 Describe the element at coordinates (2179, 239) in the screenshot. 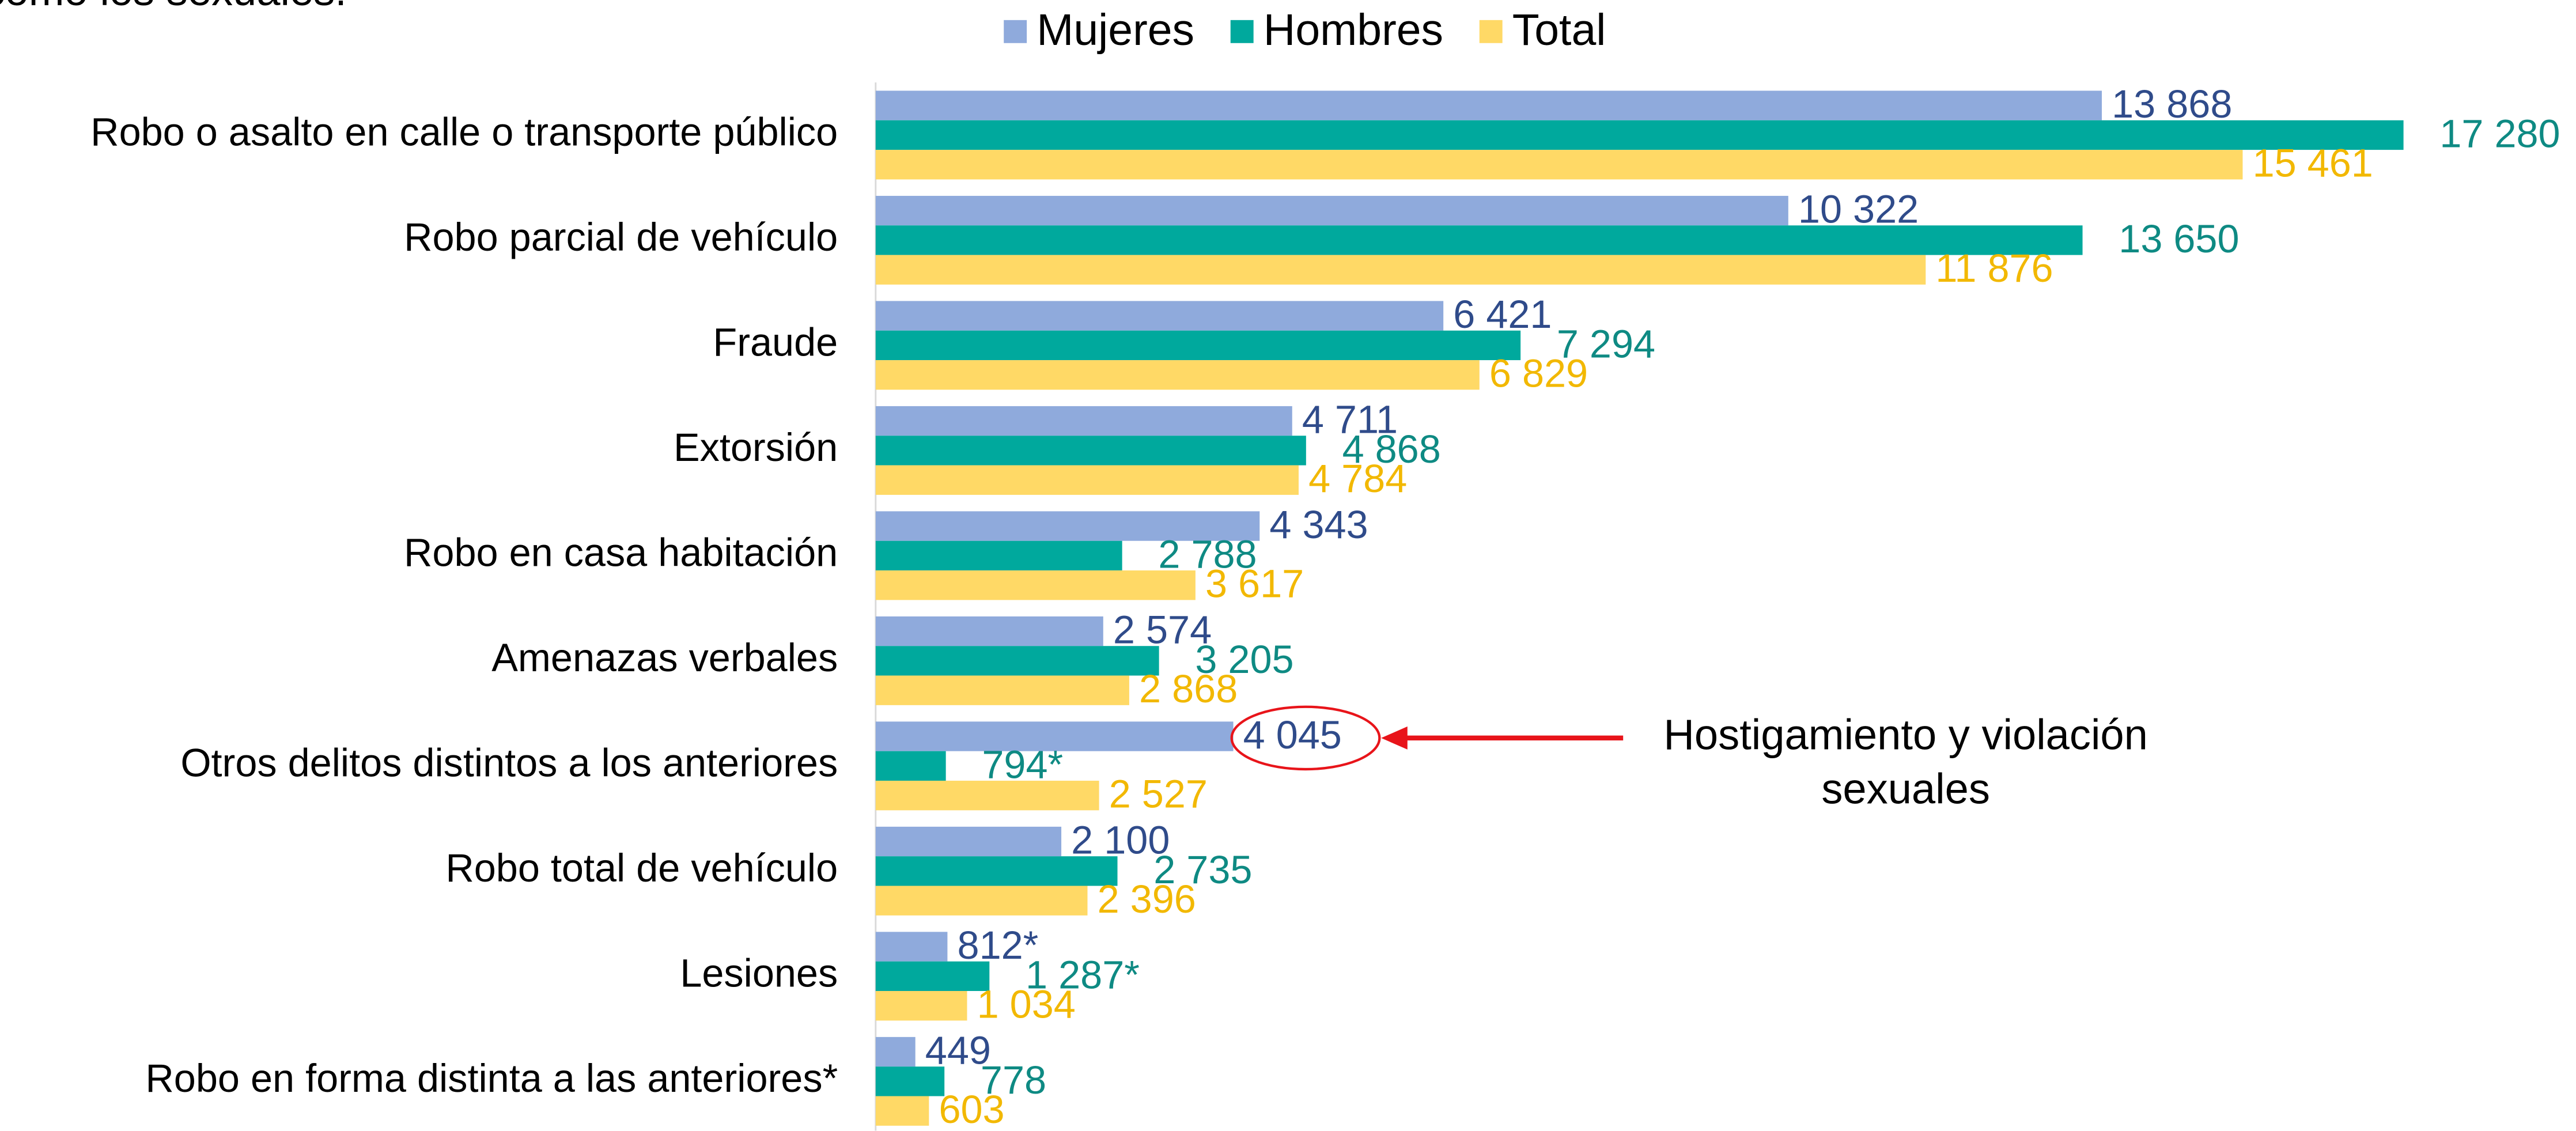

I see `value-label: 13 650` at that location.